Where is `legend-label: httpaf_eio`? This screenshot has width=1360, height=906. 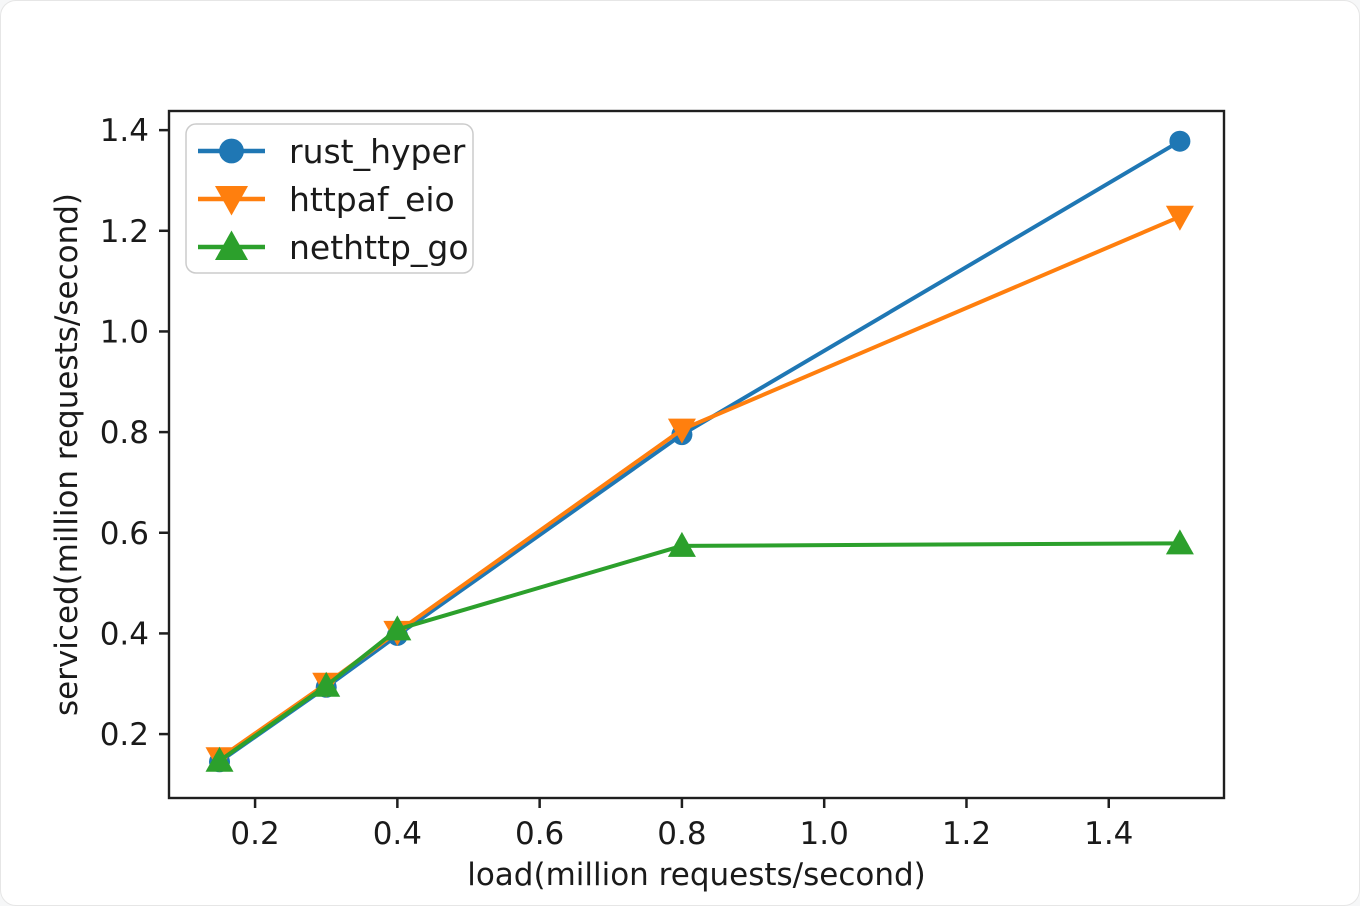 legend-label: httpaf_eio is located at coordinates (372, 199).